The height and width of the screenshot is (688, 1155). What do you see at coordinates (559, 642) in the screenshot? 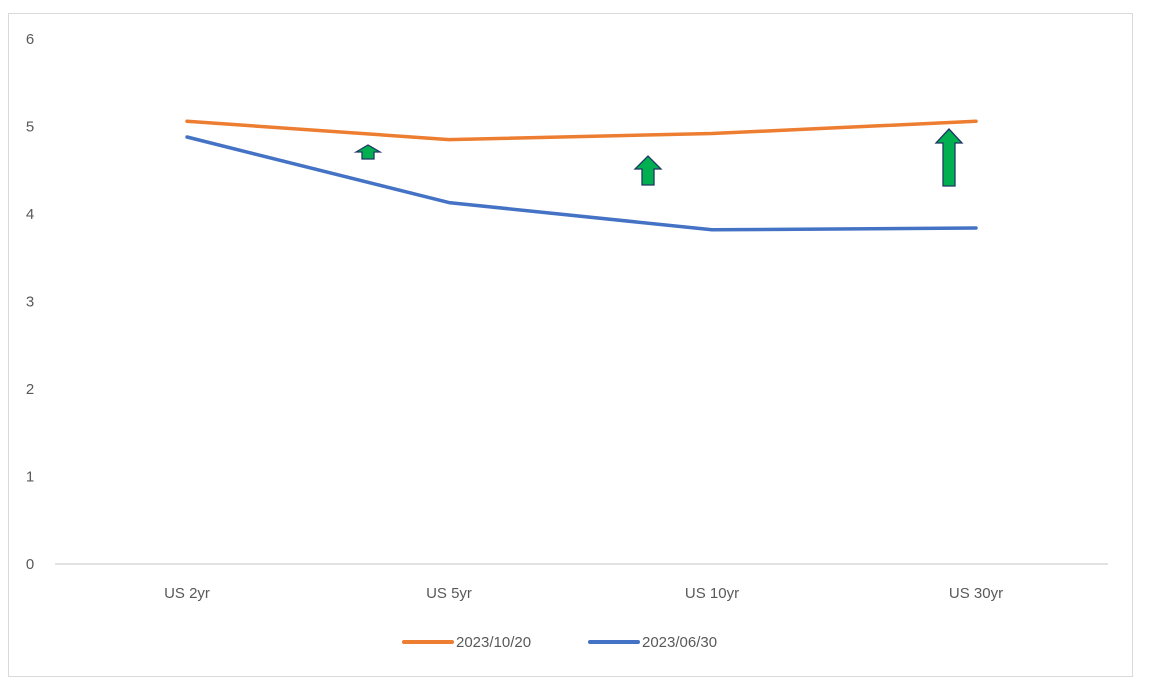
I see `legend: 2023/10/20 2023/06/30` at bounding box center [559, 642].